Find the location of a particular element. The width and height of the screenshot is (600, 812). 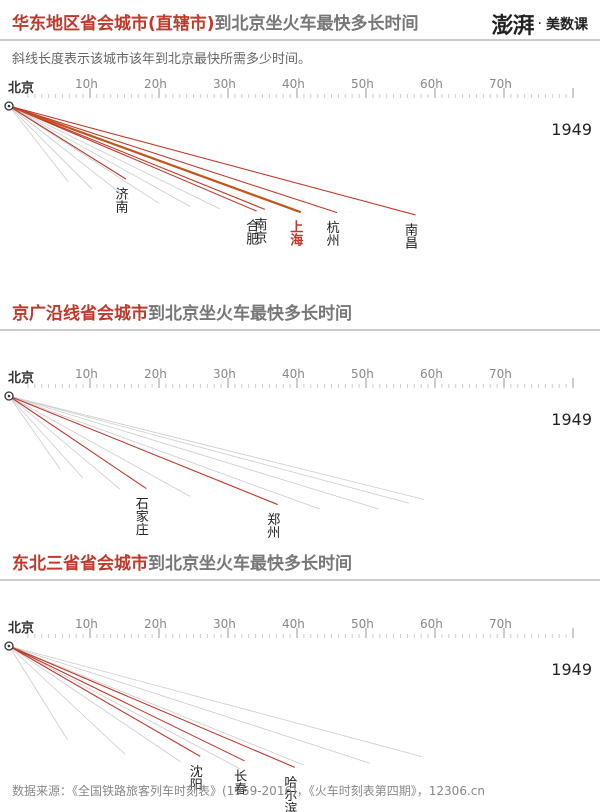

panel-title-red: 京广沿线省会城市 is located at coordinates (80, 313).